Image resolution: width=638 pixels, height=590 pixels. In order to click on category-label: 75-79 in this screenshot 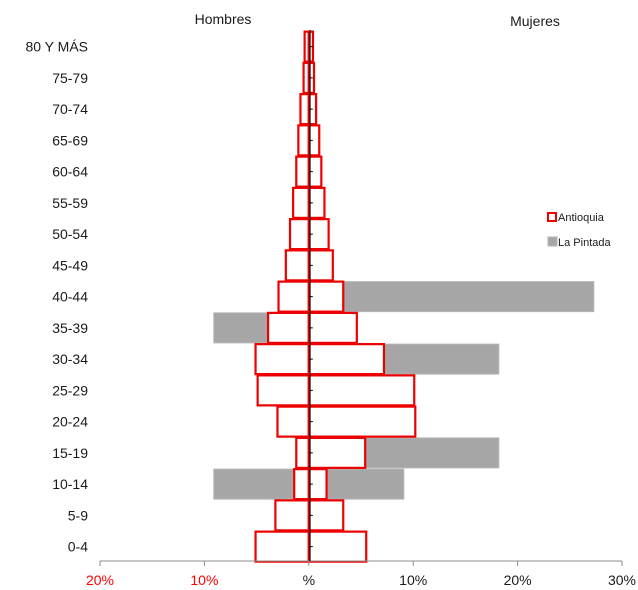, I will do `click(70, 78)`.